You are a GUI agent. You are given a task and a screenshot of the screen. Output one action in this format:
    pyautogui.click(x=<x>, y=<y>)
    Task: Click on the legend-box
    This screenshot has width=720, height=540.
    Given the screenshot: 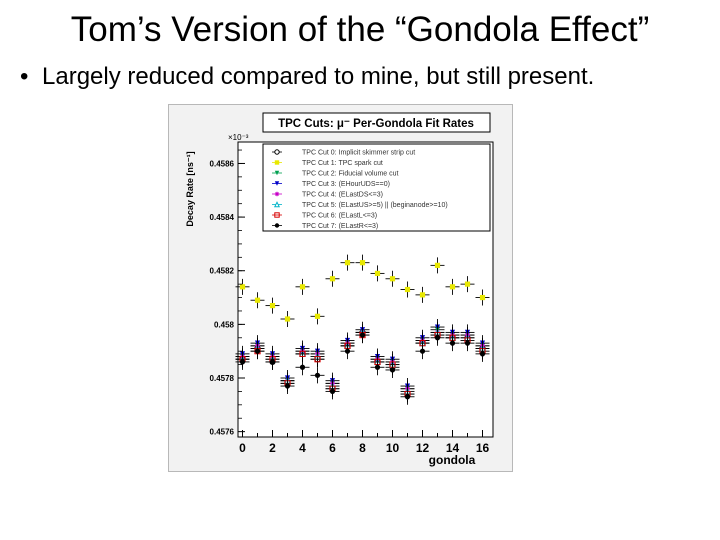 What is the action you would take?
    pyautogui.click(x=376, y=187)
    